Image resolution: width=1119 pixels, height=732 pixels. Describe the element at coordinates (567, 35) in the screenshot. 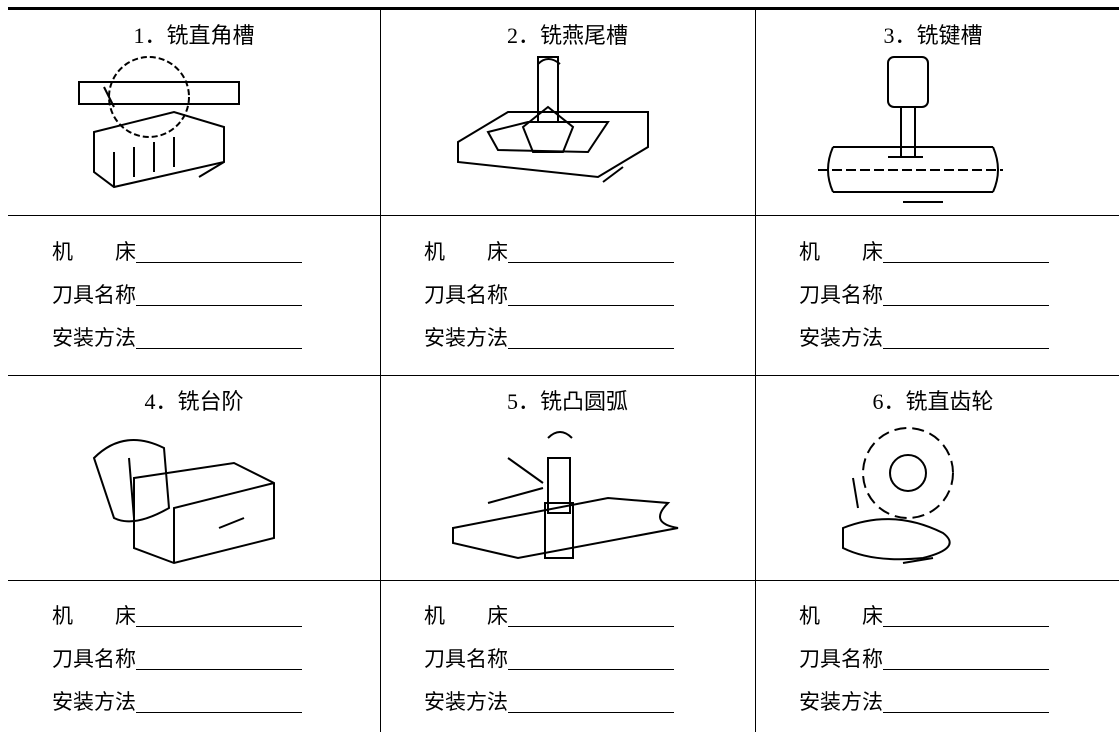

I see `cell-title: 2．铣燕尾槽` at that location.